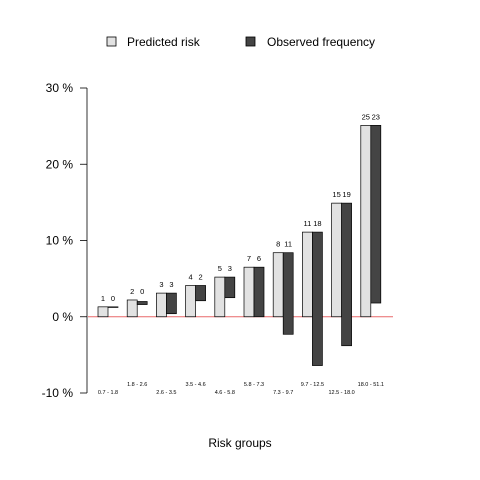 This screenshot has height=480, width=480. I want to click on predicted-risk-value-label: 11, so click(308, 223).